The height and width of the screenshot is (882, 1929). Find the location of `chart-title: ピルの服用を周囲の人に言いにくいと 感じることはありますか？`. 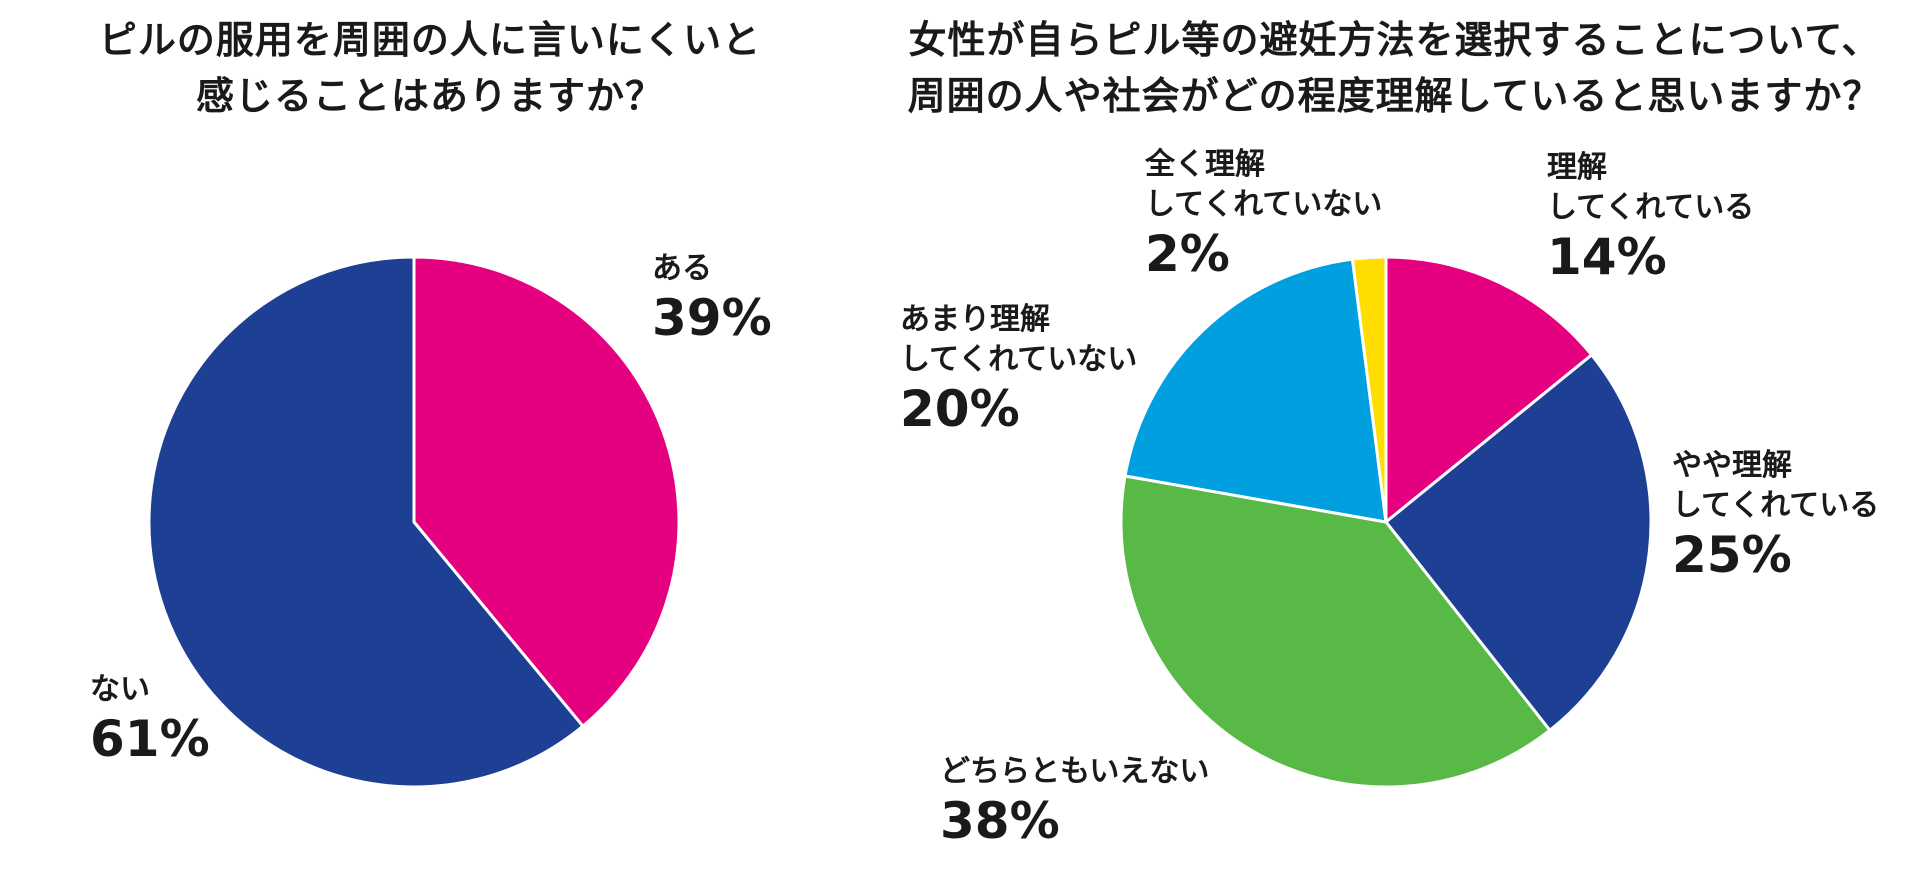

chart-title: ピルの服用を周囲の人に言いにくいと 感じることはありますか？ is located at coordinates (430, 68).